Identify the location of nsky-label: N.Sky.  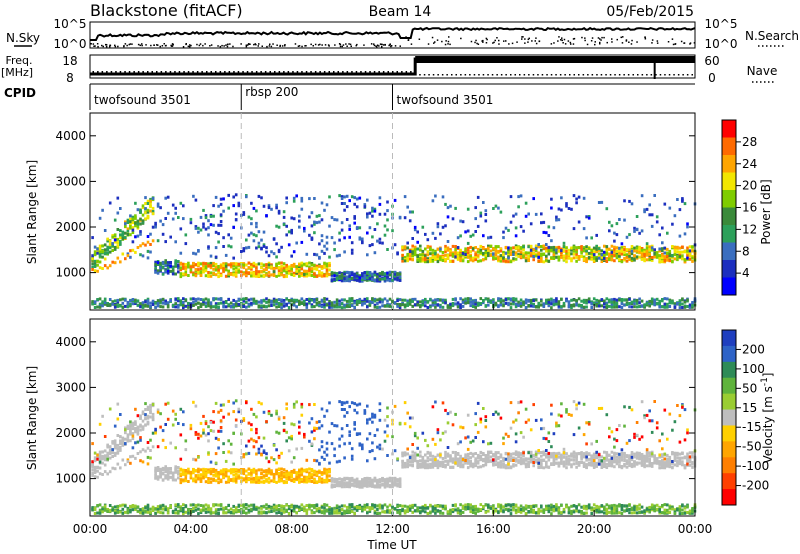
(23, 38).